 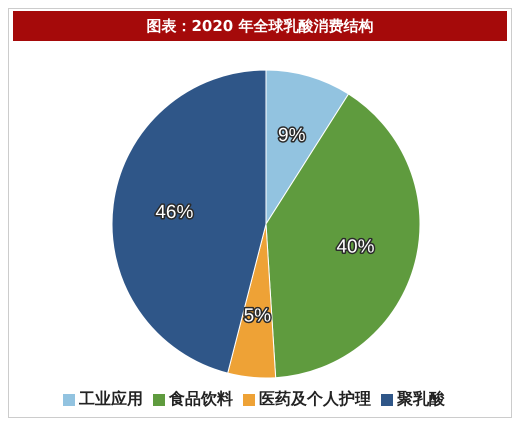 I want to click on legend-label: 食品饮料, so click(x=201, y=398).